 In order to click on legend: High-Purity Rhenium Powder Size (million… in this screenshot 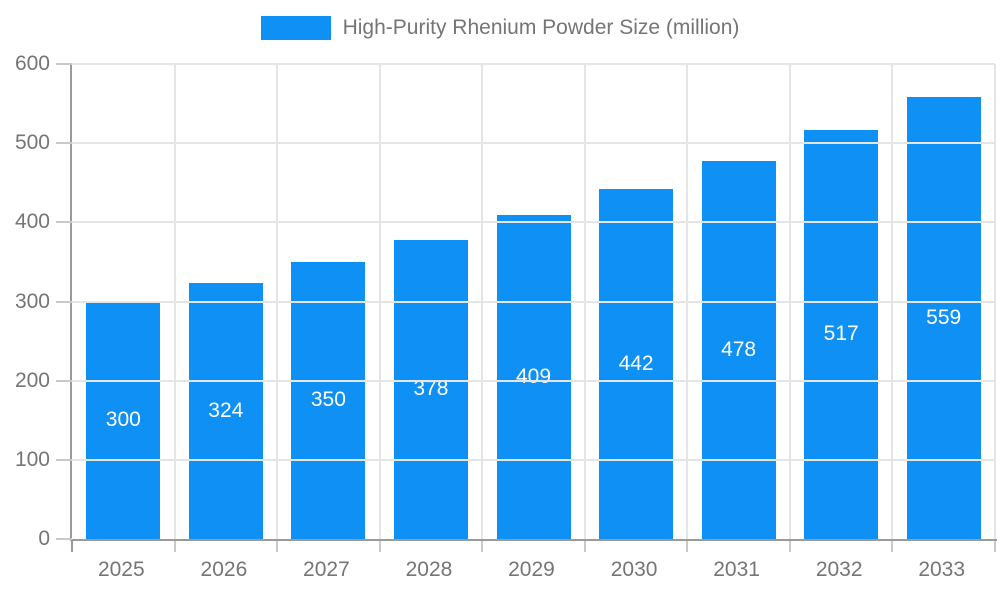, I will do `click(500, 28)`.